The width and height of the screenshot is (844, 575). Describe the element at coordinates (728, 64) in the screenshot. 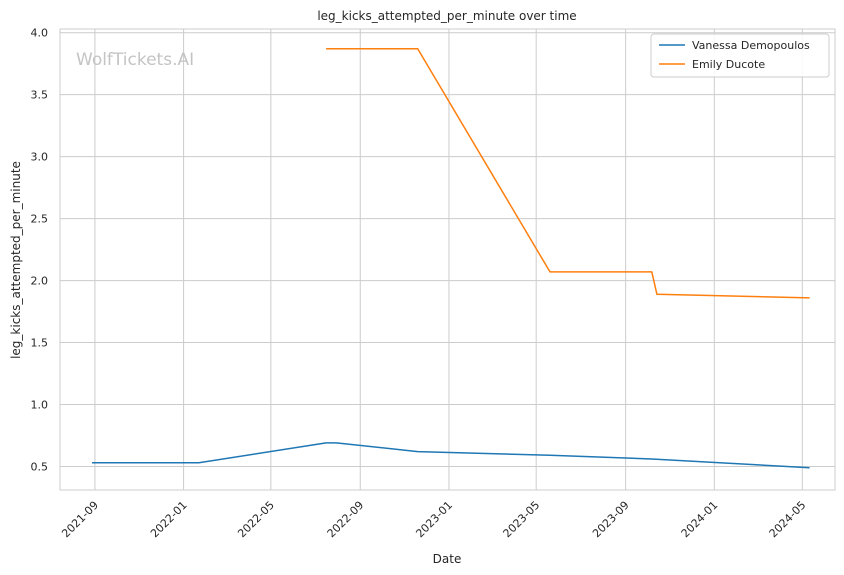

I see `legend-label-emily: Emily Ducote` at that location.